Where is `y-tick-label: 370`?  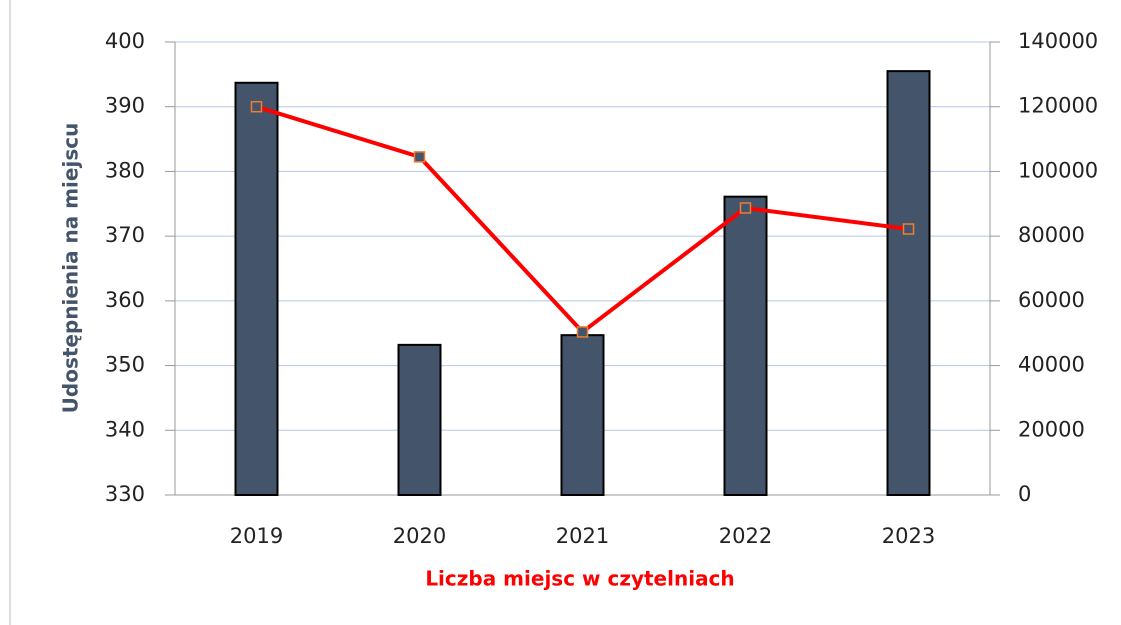
y-tick-label: 370 is located at coordinates (125, 235).